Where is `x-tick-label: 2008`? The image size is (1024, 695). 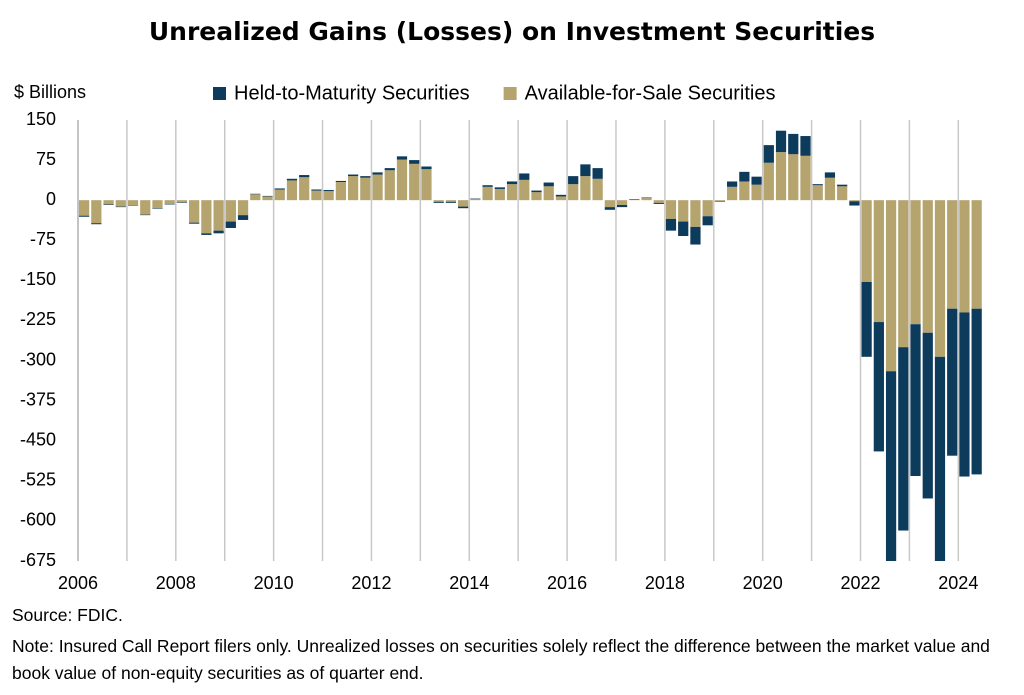 x-tick-label: 2008 is located at coordinates (176, 583).